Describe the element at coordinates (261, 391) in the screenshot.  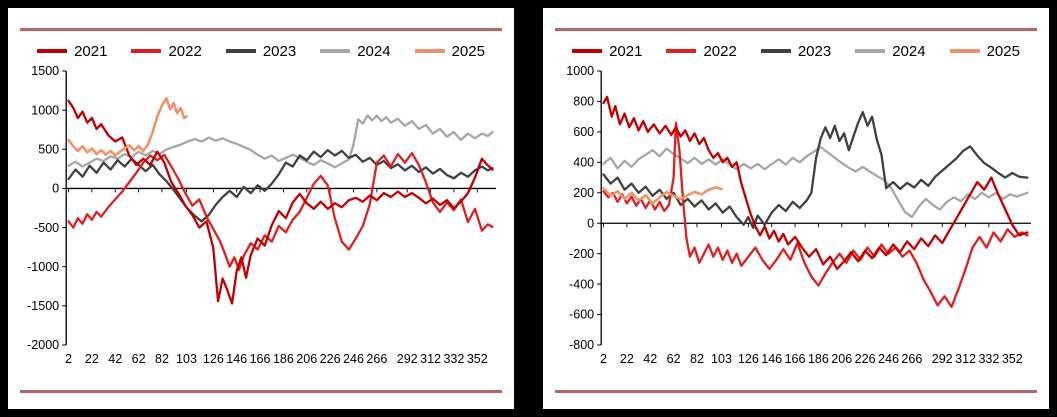
I see `bottom-rule` at that location.